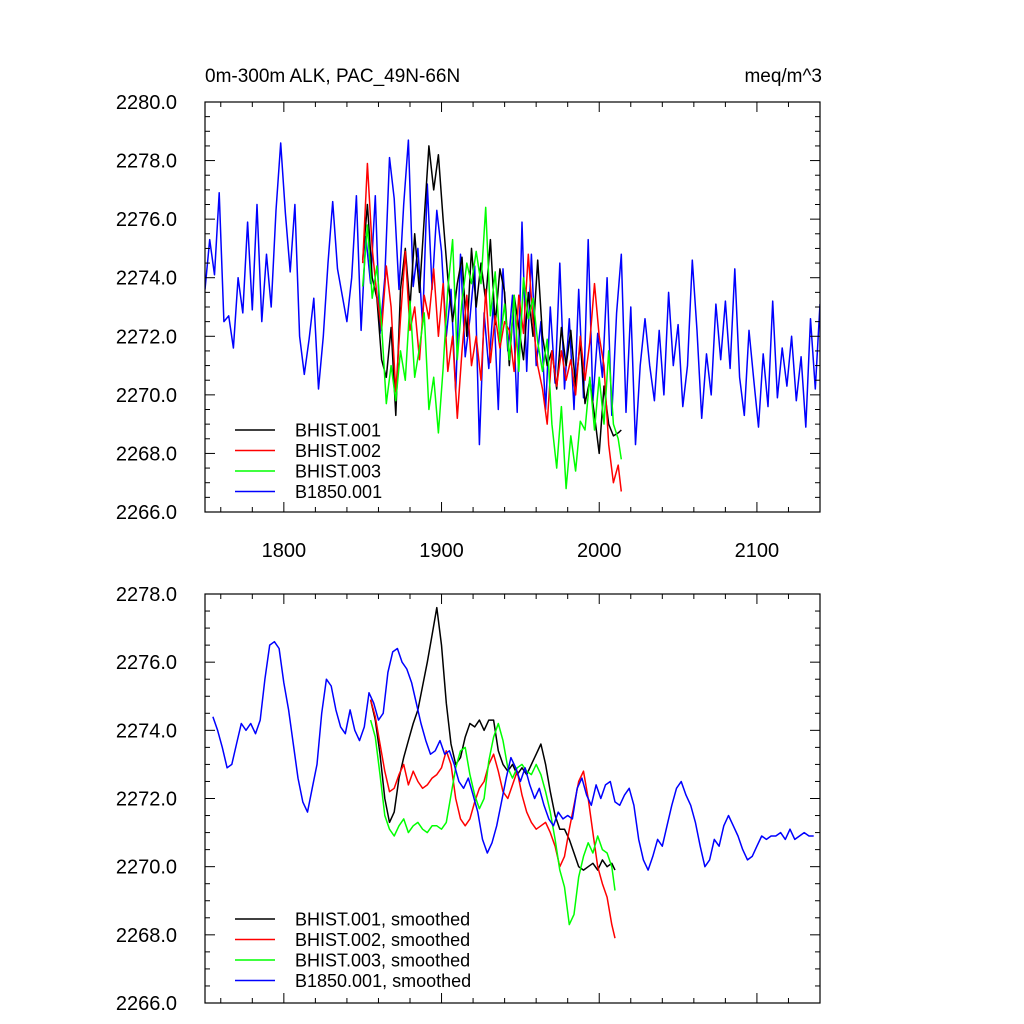 The image size is (1024, 1024). I want to click on x-tick-label: 2000, so click(599, 551).